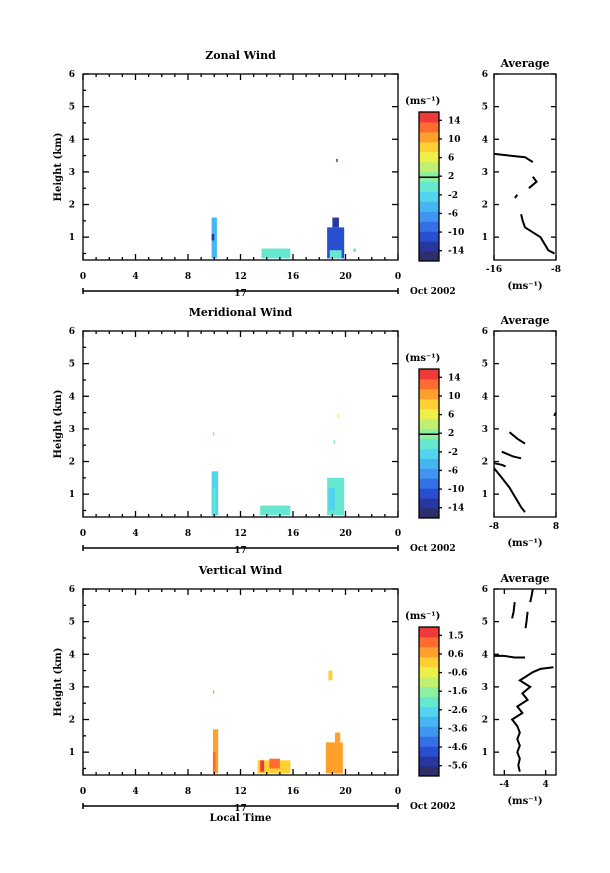 The image size is (610, 873). I want to click on x-tick-label: 20, so click(345, 277).